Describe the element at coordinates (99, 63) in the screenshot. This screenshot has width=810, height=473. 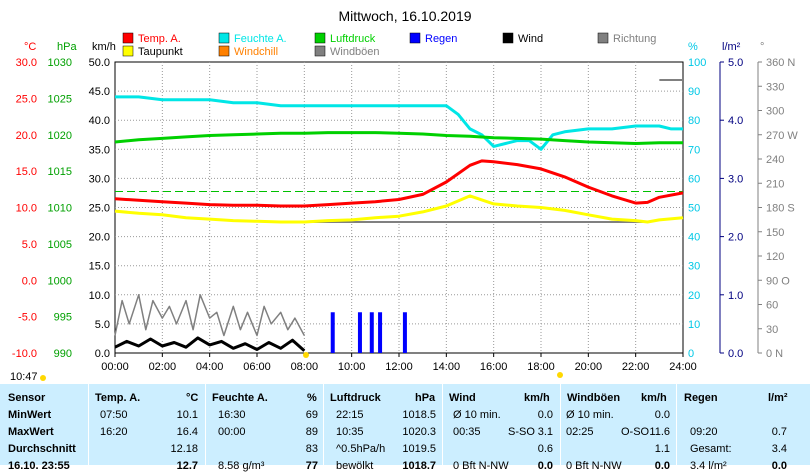
I see `axis-tick-label: 50.0` at that location.